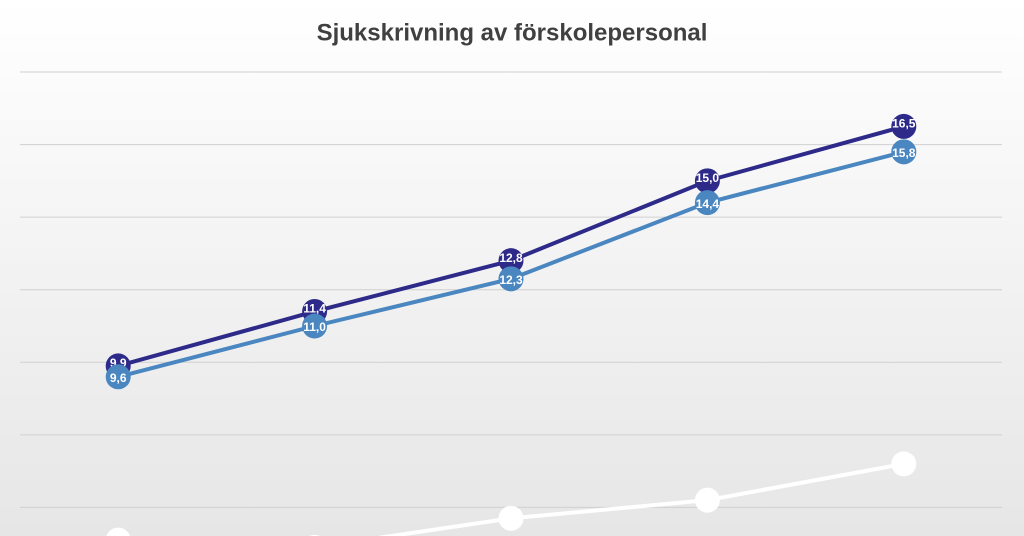 This screenshot has height=536, width=1024. I want to click on data-label: 12,8, so click(511, 258).